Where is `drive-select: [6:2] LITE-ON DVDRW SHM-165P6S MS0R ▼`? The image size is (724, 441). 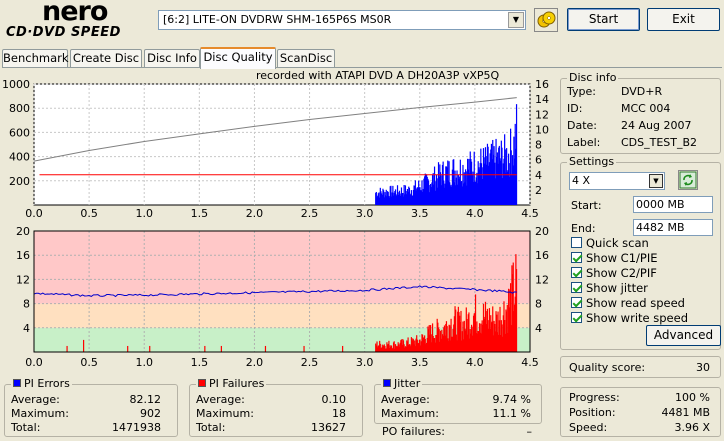 drive-select: [6:2] LITE-ON DVDRW SHM-165P6S MS0R ▼ is located at coordinates (342, 20).